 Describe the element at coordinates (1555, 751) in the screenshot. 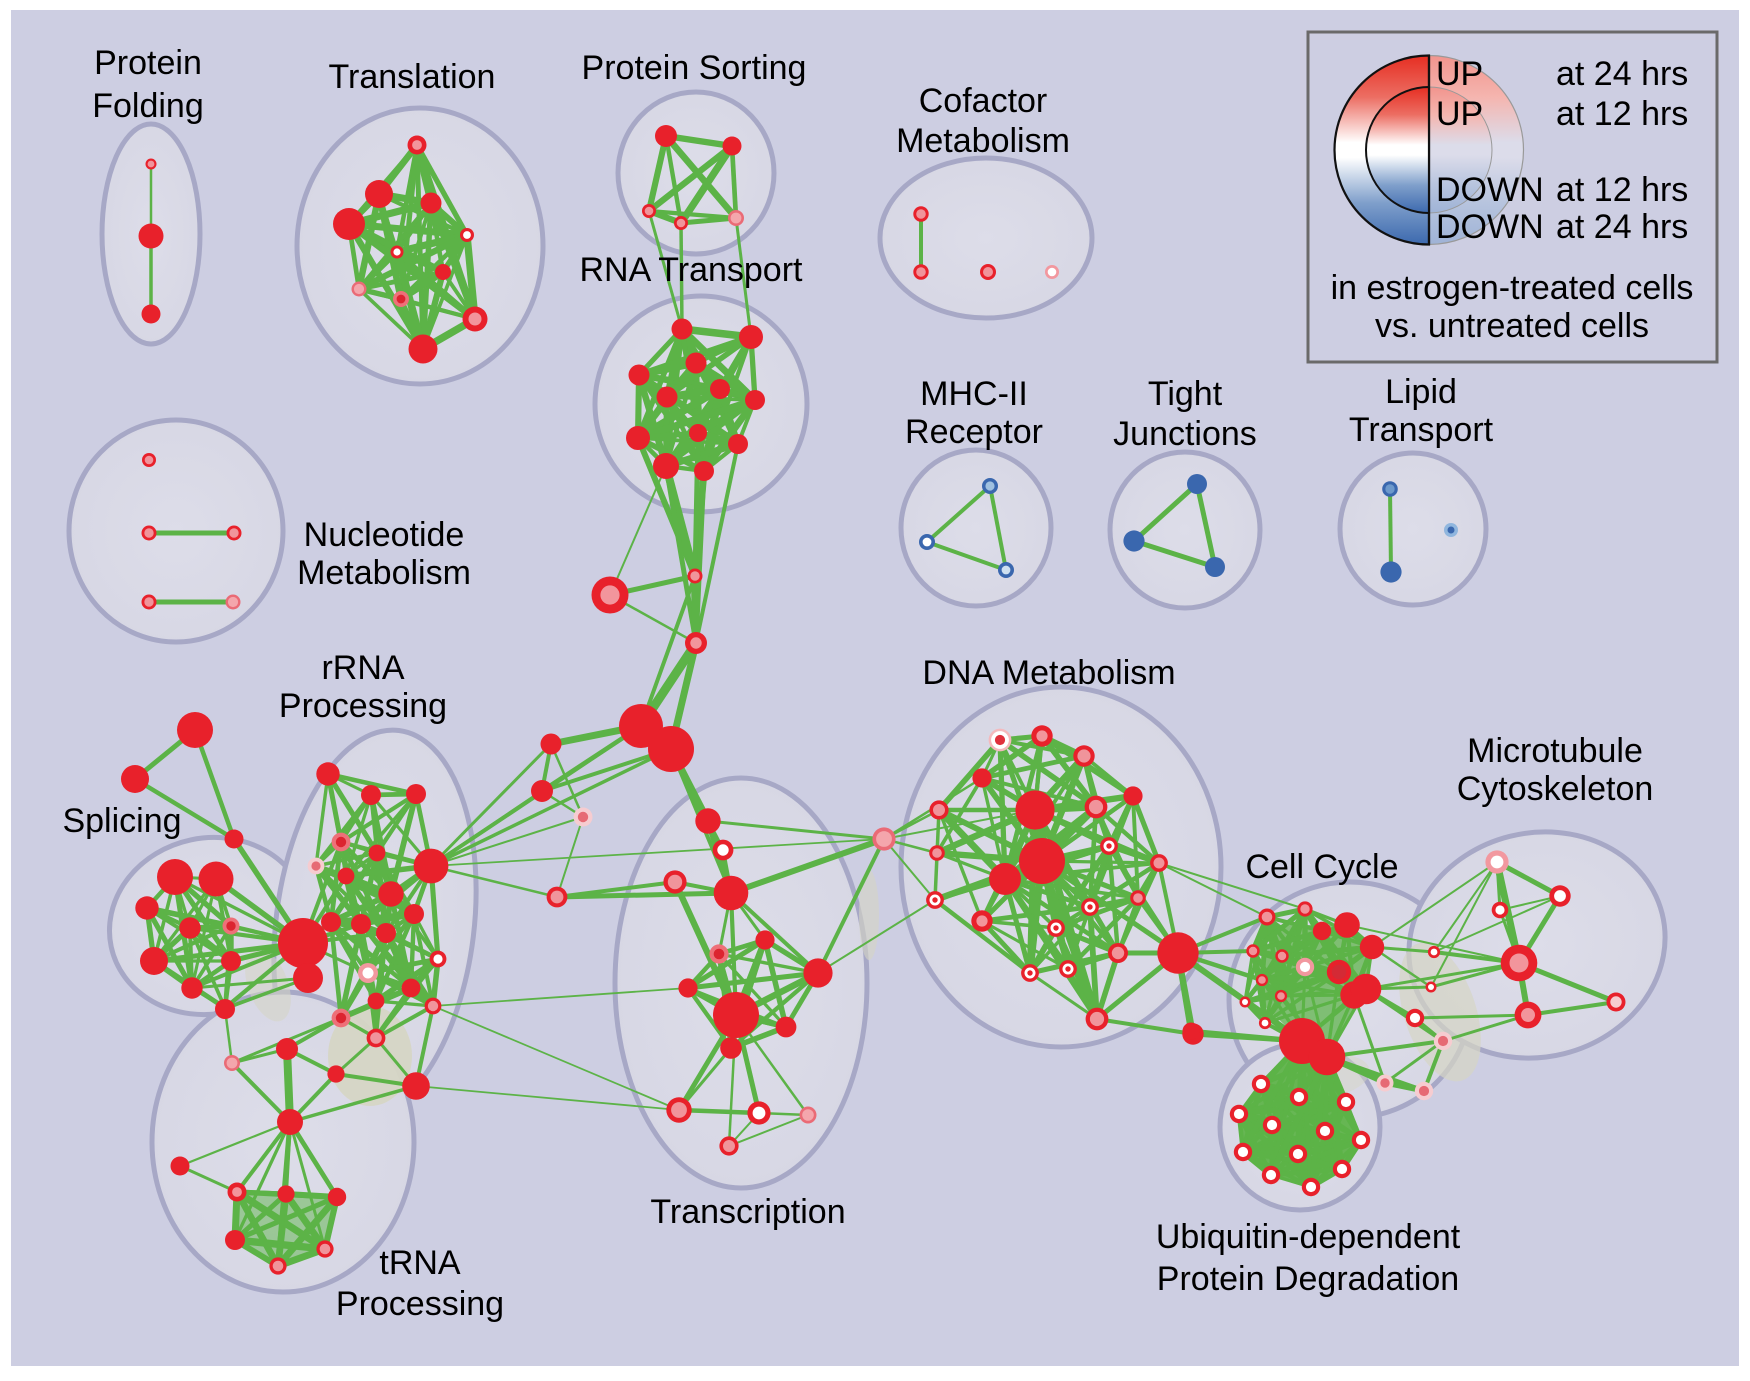

I see `svg-text: Microtubule` at that location.